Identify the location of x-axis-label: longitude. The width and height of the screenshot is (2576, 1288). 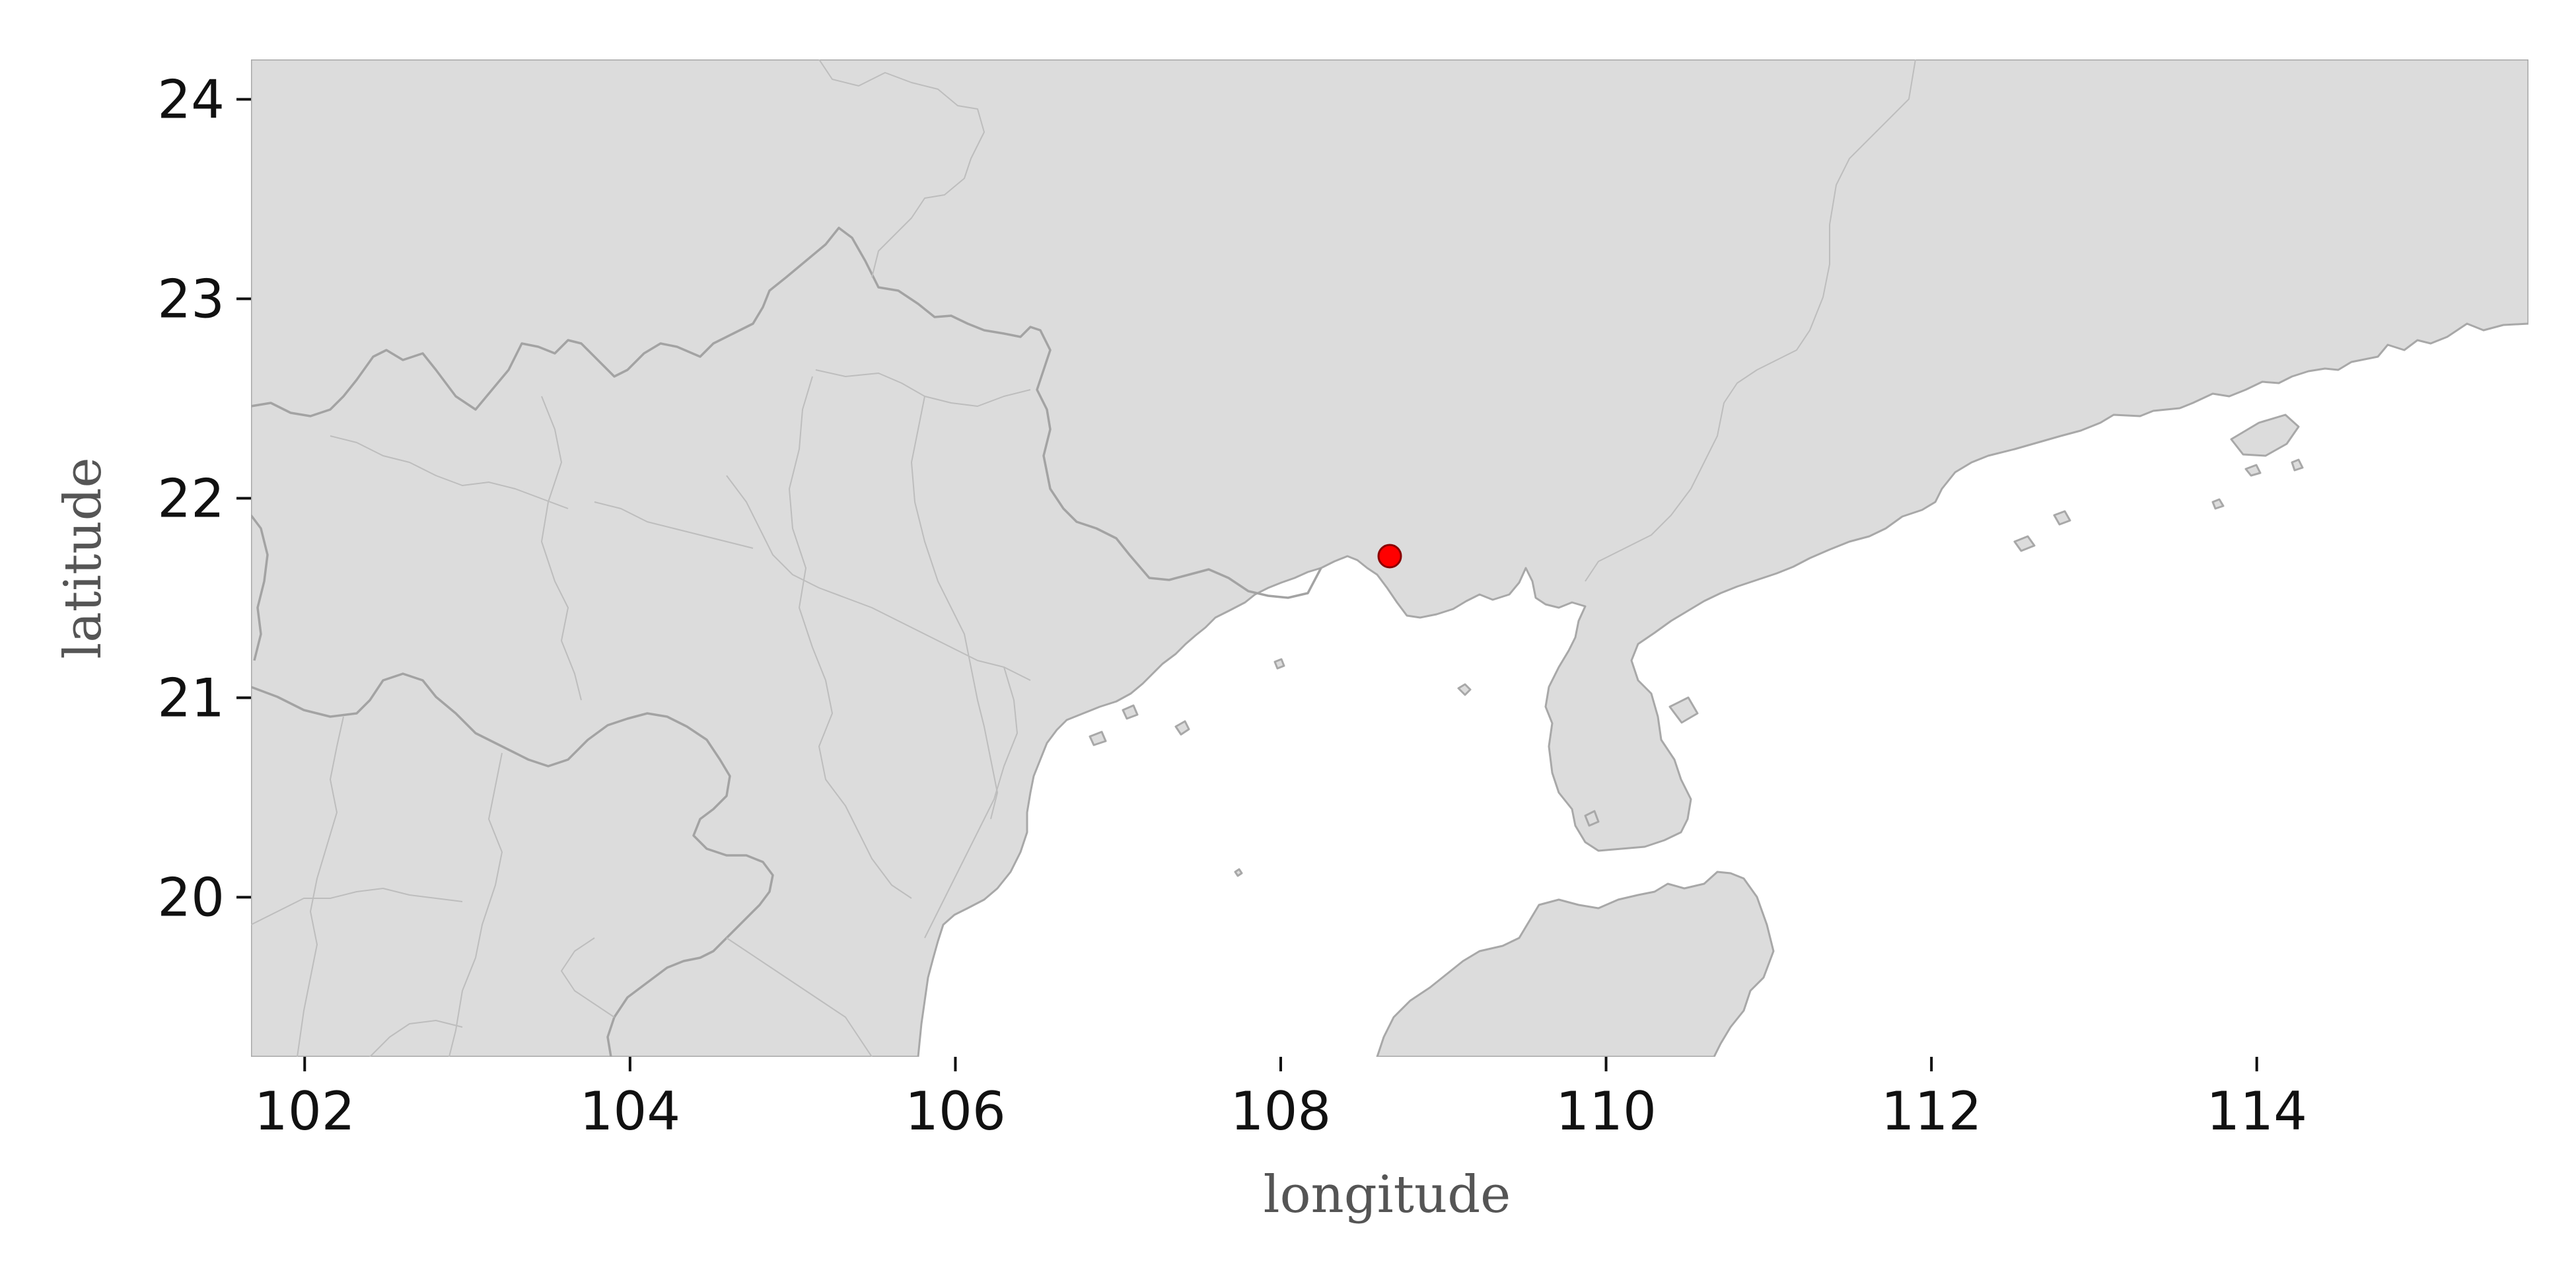
(1388, 1195).